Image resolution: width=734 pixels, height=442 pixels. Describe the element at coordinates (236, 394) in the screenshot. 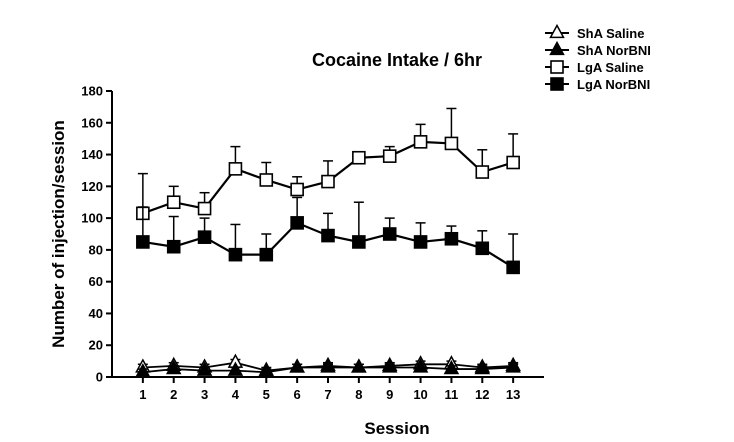

I see `x-tick-label: 4` at that location.